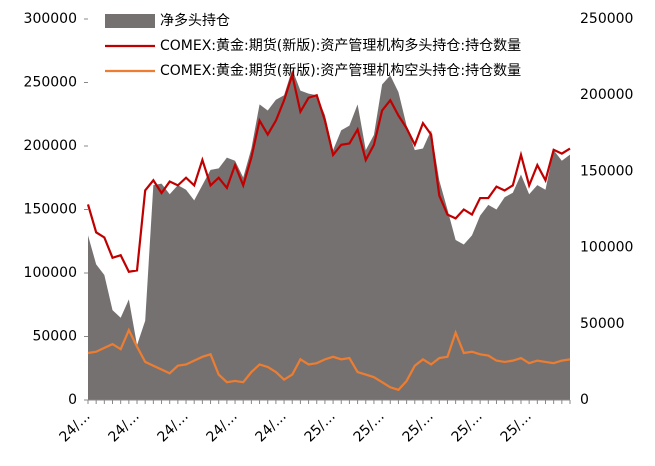 The height and width of the screenshot is (466, 655). I want to click on legend-label: 净多头持仓, so click(195, 20).